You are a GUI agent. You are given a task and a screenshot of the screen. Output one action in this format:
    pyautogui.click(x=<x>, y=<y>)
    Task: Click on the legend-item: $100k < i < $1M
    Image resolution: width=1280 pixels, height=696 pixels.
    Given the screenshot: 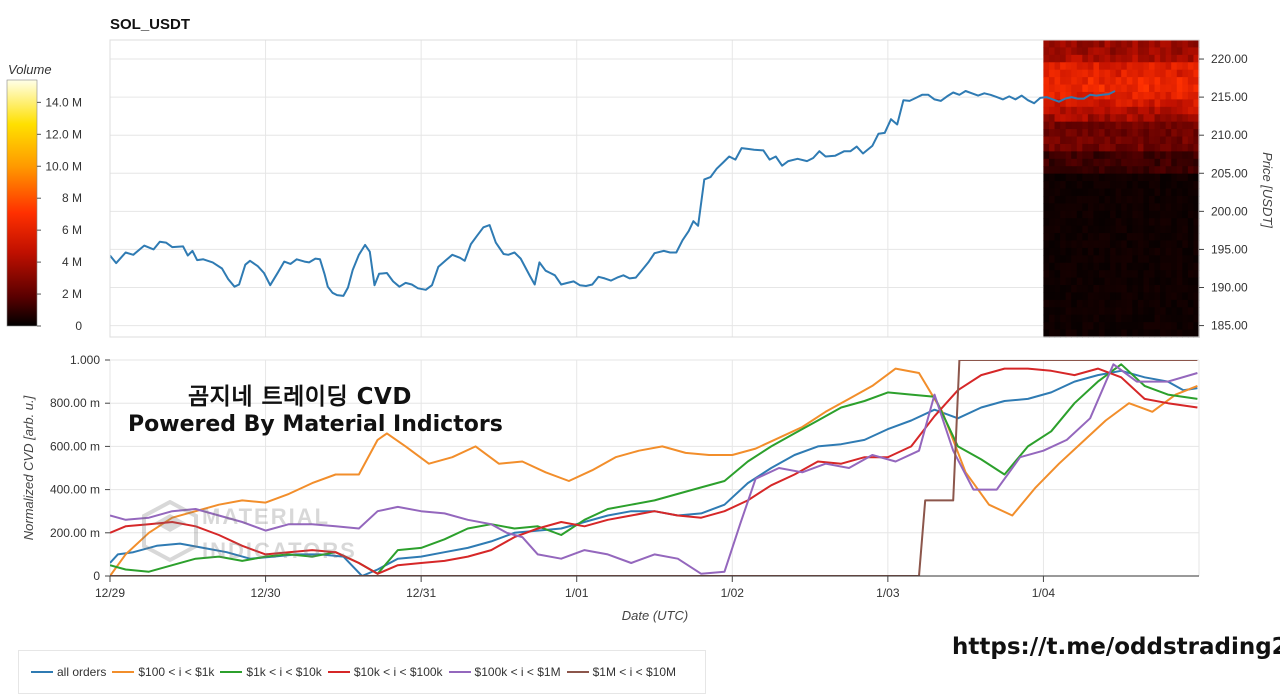 What is the action you would take?
    pyautogui.click(x=504, y=672)
    